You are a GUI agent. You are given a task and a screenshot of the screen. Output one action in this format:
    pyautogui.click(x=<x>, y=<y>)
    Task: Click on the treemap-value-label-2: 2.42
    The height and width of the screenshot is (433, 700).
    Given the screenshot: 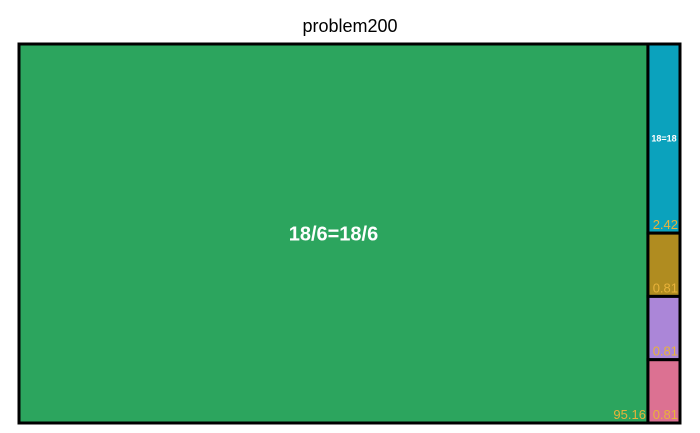 What is the action you would take?
    pyautogui.click(x=665, y=224)
    